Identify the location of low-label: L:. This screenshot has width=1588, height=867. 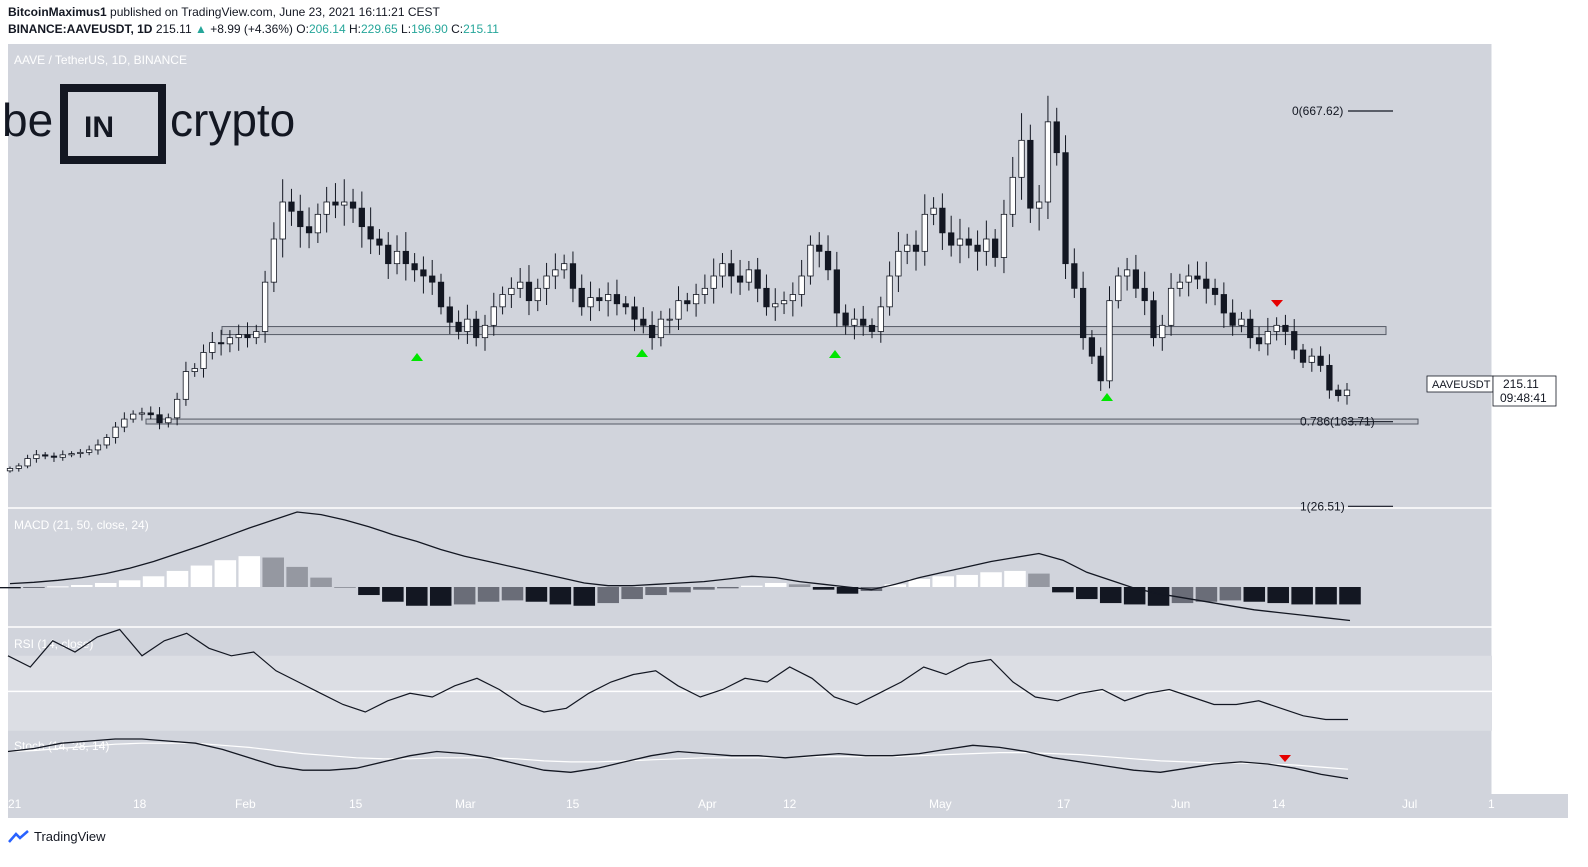
(406, 29).